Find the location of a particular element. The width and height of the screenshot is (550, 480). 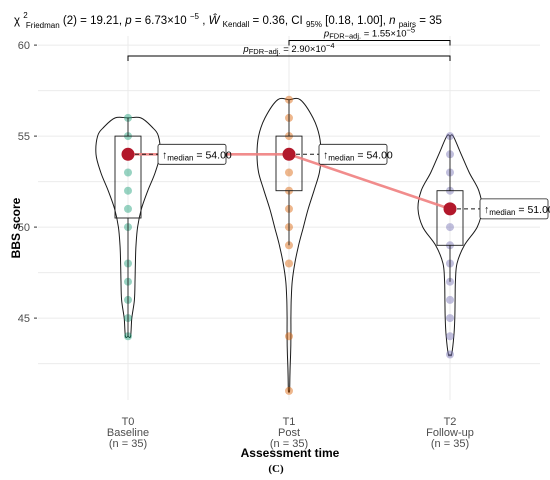

subtitle-df: (2) = 19.21, is located at coordinates (94, 21).